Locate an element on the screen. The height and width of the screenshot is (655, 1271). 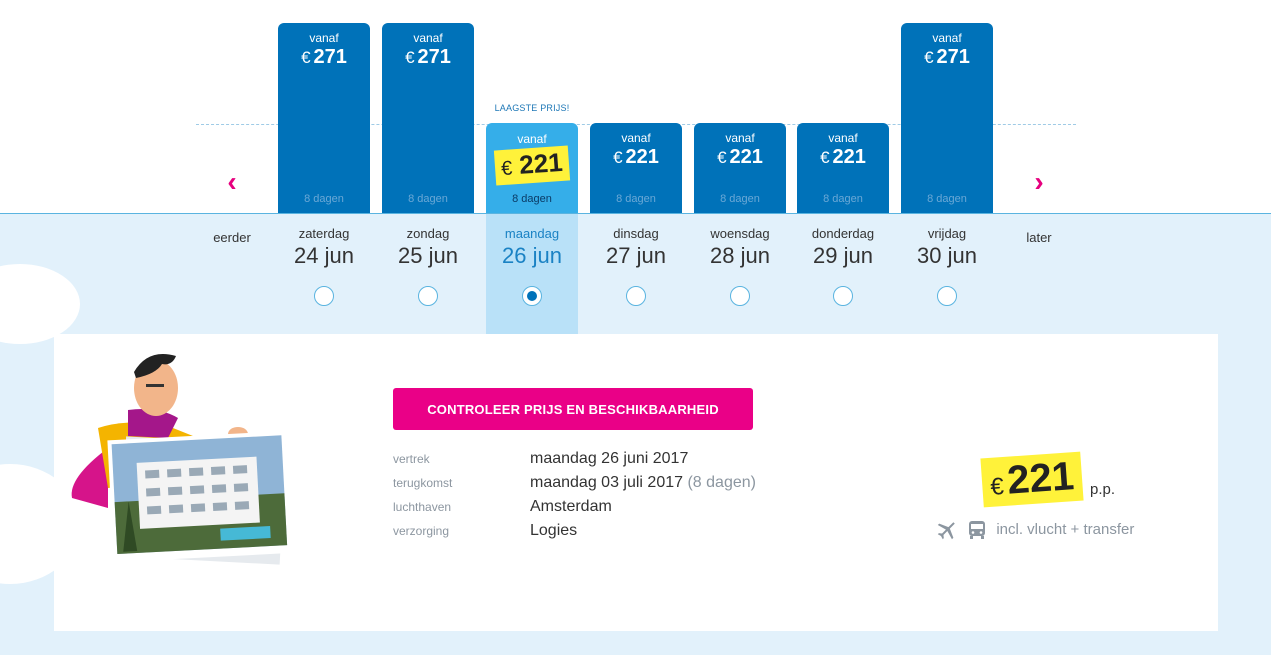
price-bar-26-jun: vanaf € 221 8 dagen is located at coordinates (532, 168).